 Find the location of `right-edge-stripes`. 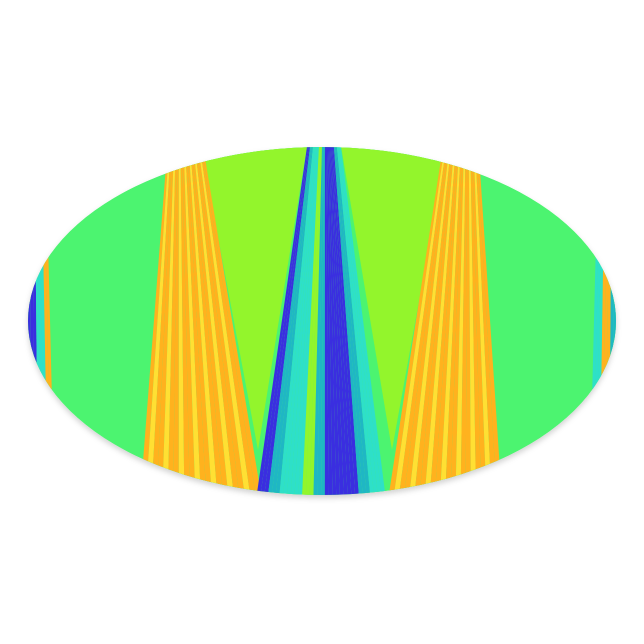

right-edge-stripes is located at coordinates (604, 320).